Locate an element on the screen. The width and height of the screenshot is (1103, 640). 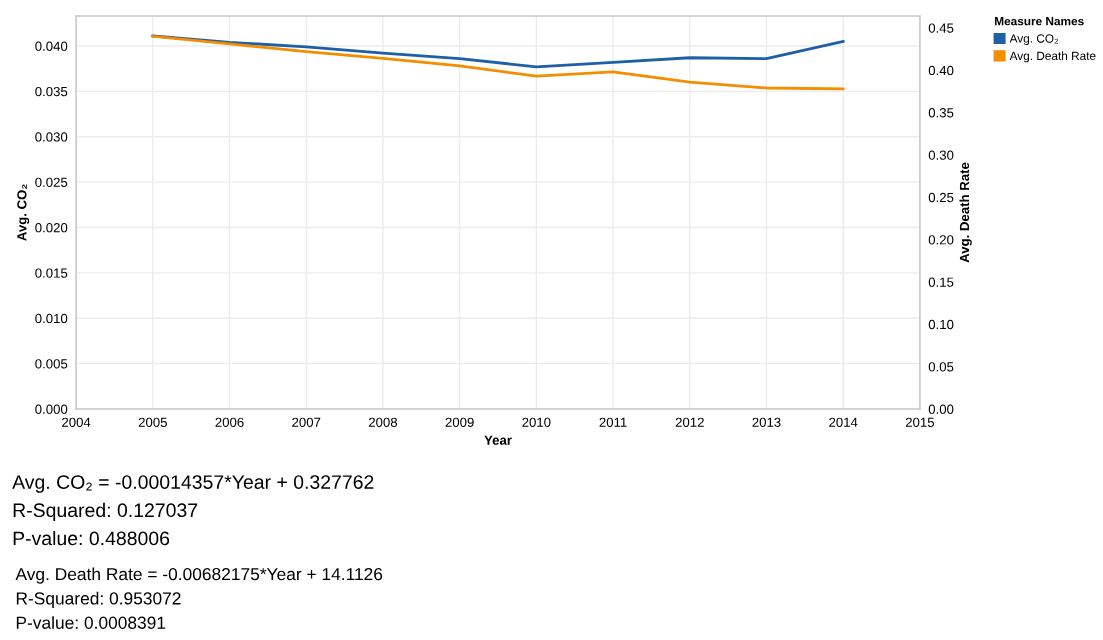
x-tick-label: 2014 is located at coordinates (843, 422).